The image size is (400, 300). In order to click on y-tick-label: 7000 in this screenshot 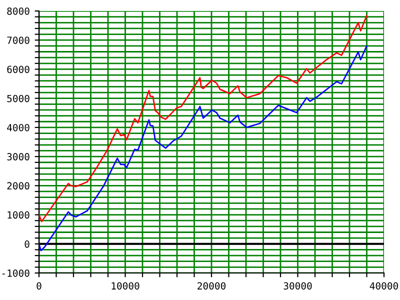, I will do `click(18, 40)`.